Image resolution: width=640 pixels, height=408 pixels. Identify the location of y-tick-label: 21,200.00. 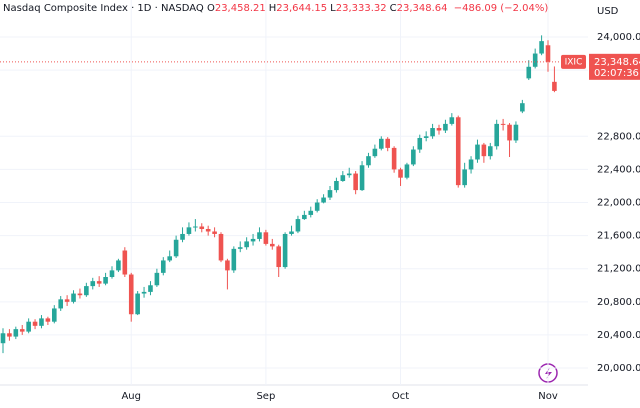
(618, 269).